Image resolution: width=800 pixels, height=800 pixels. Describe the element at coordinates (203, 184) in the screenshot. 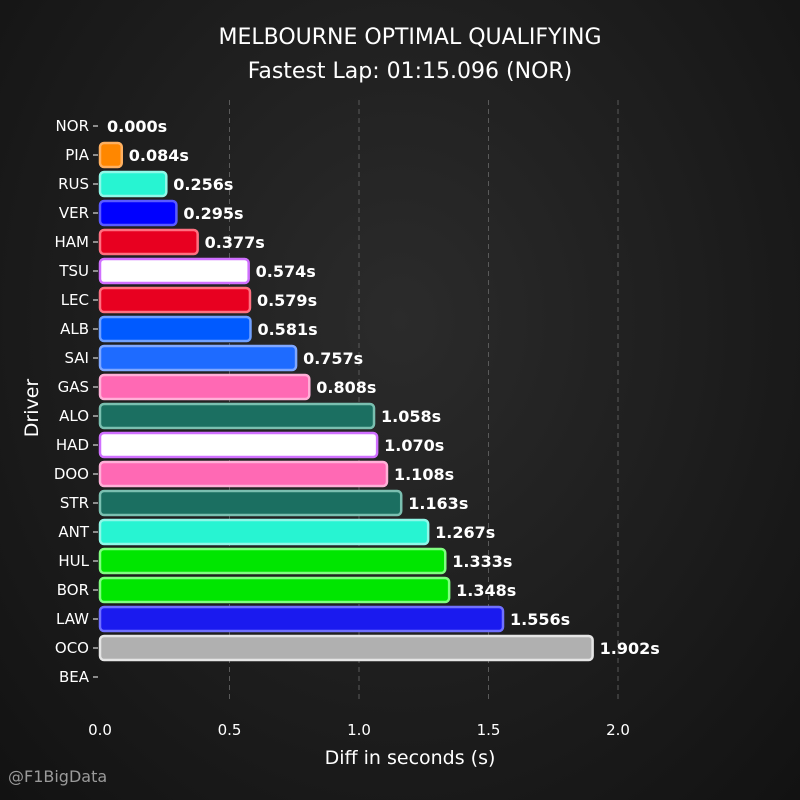

I see `data-label-rus: 0.256s` at that location.